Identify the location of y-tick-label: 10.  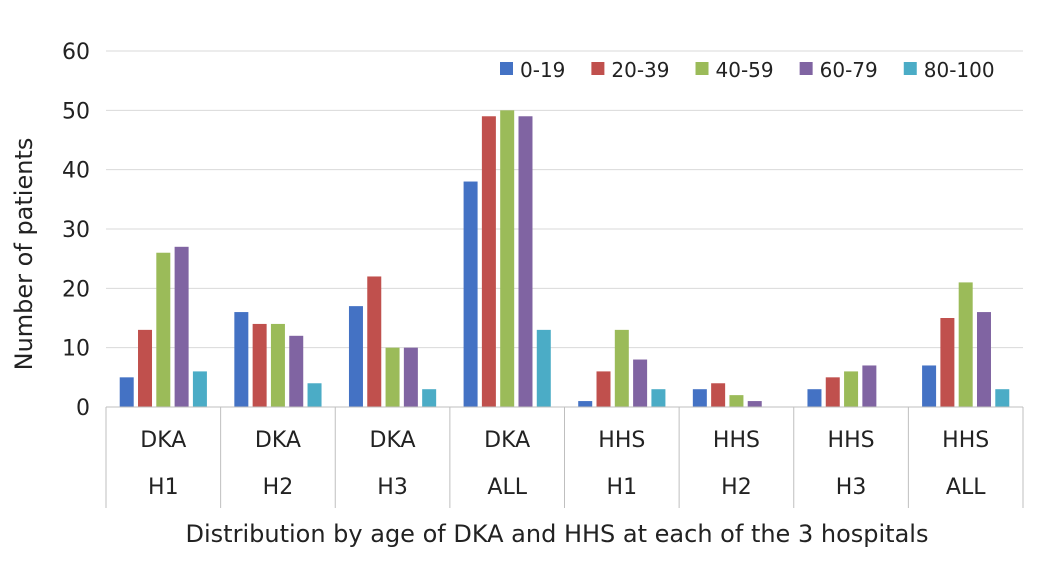
(76, 349).